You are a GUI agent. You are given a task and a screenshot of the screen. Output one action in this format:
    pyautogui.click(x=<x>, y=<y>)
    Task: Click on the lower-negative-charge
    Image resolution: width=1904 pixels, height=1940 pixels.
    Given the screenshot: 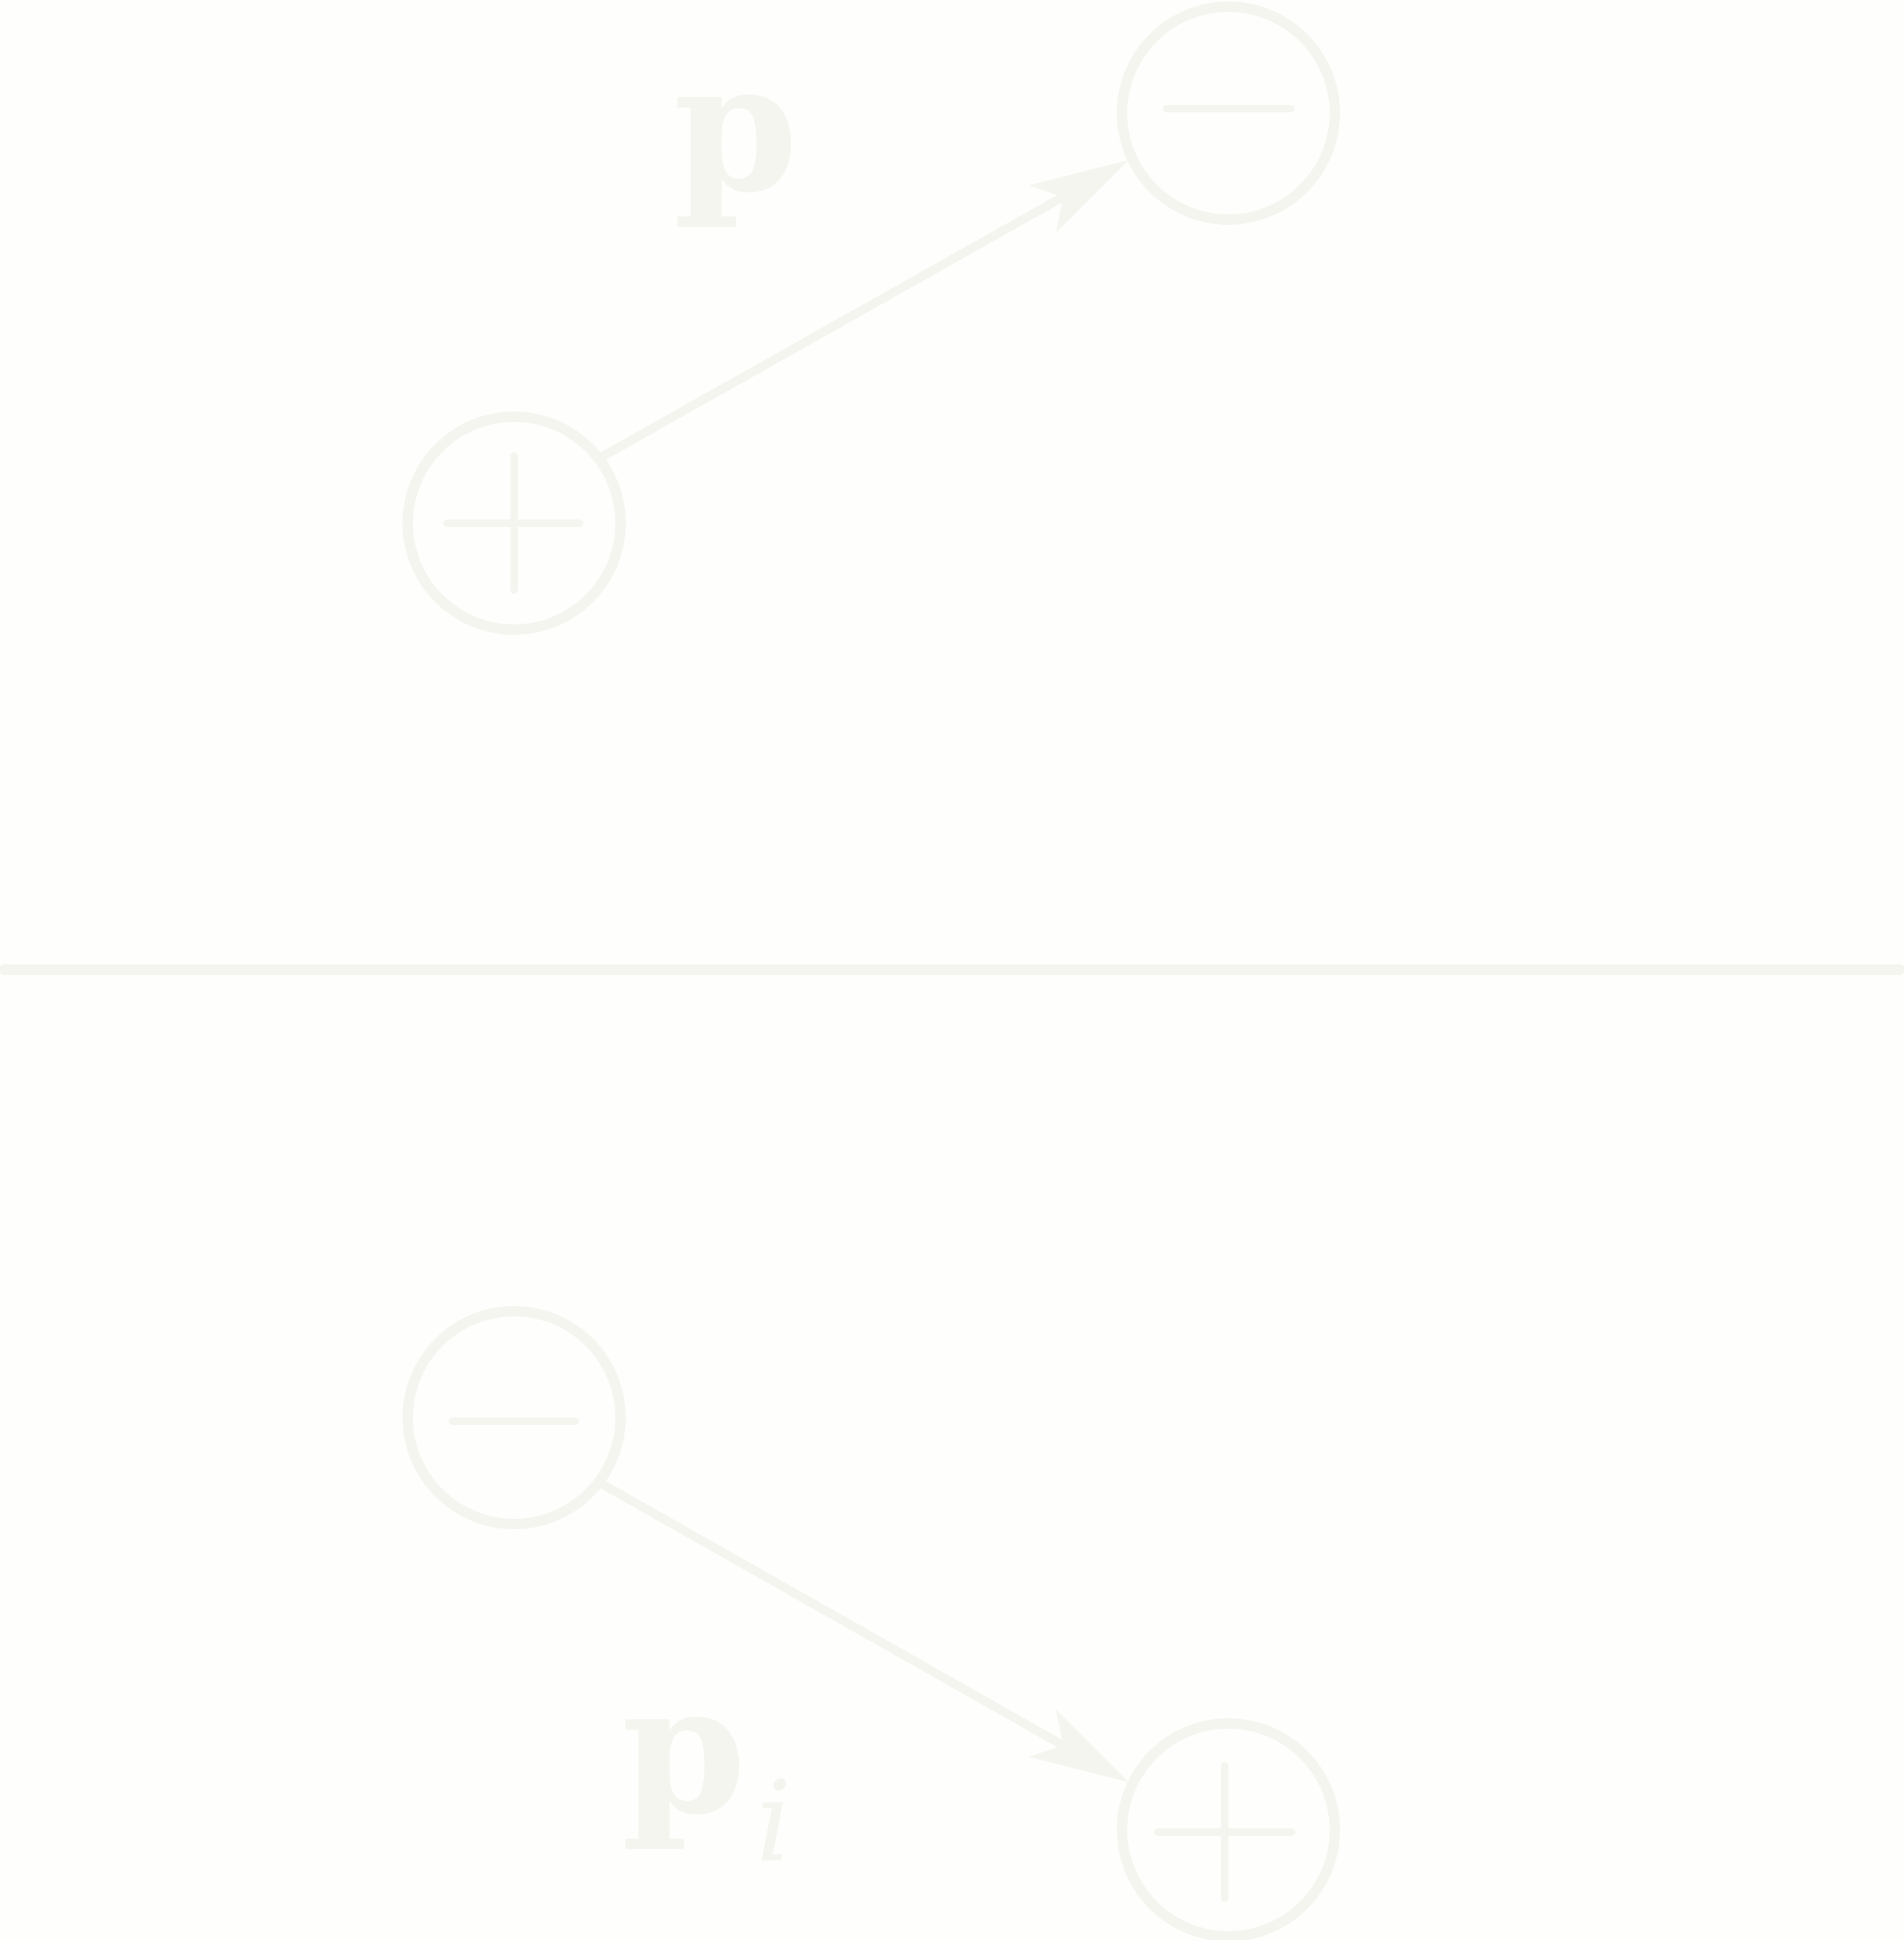 What is the action you would take?
    pyautogui.click(x=514, y=1418)
    